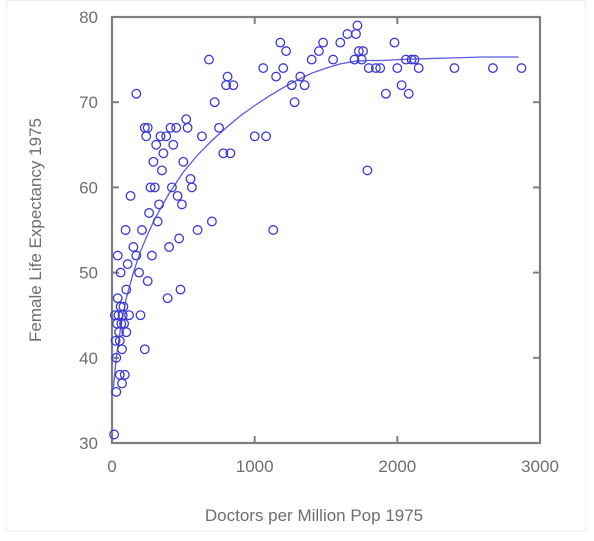 This screenshot has height=541, width=594. What do you see at coordinates (314, 515) in the screenshot?
I see `x-axis-title: Doctors per Million Pop 1975` at bounding box center [314, 515].